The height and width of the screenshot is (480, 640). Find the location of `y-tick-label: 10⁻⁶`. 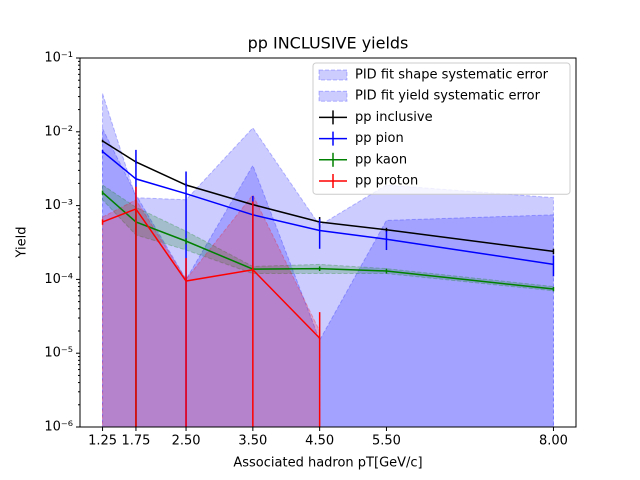

y-tick-label: 10⁻⁶ is located at coordinates (58, 427).